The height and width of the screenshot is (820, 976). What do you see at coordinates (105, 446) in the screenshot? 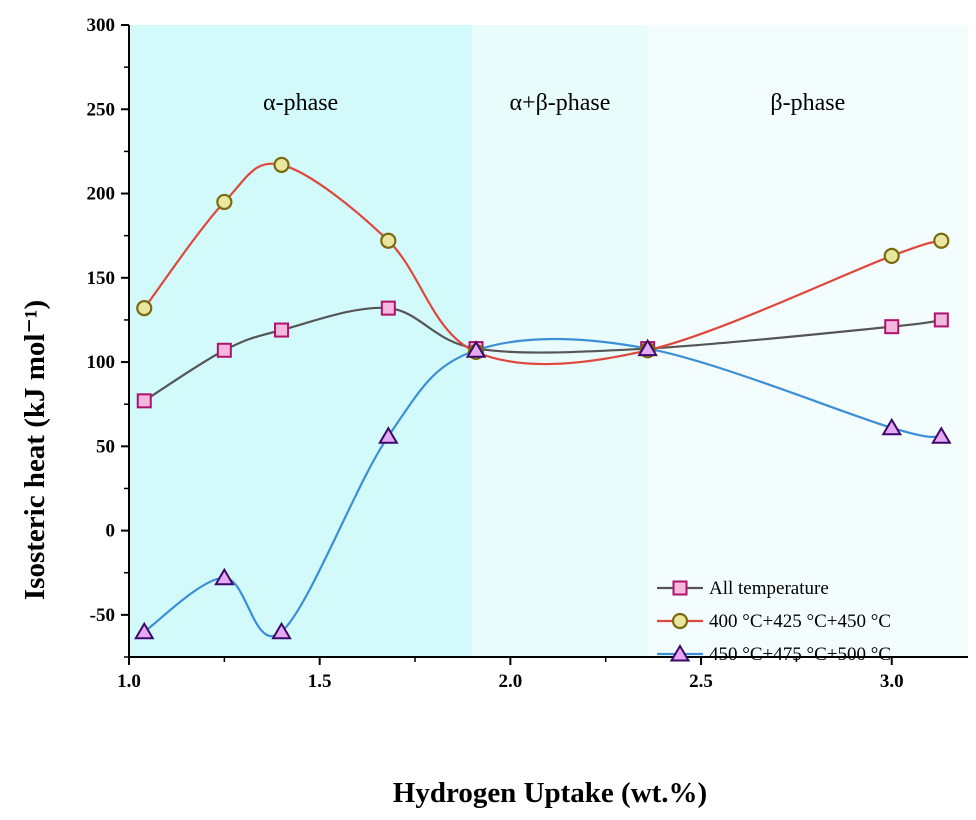
I see `y-tick-label: 50` at bounding box center [105, 446].